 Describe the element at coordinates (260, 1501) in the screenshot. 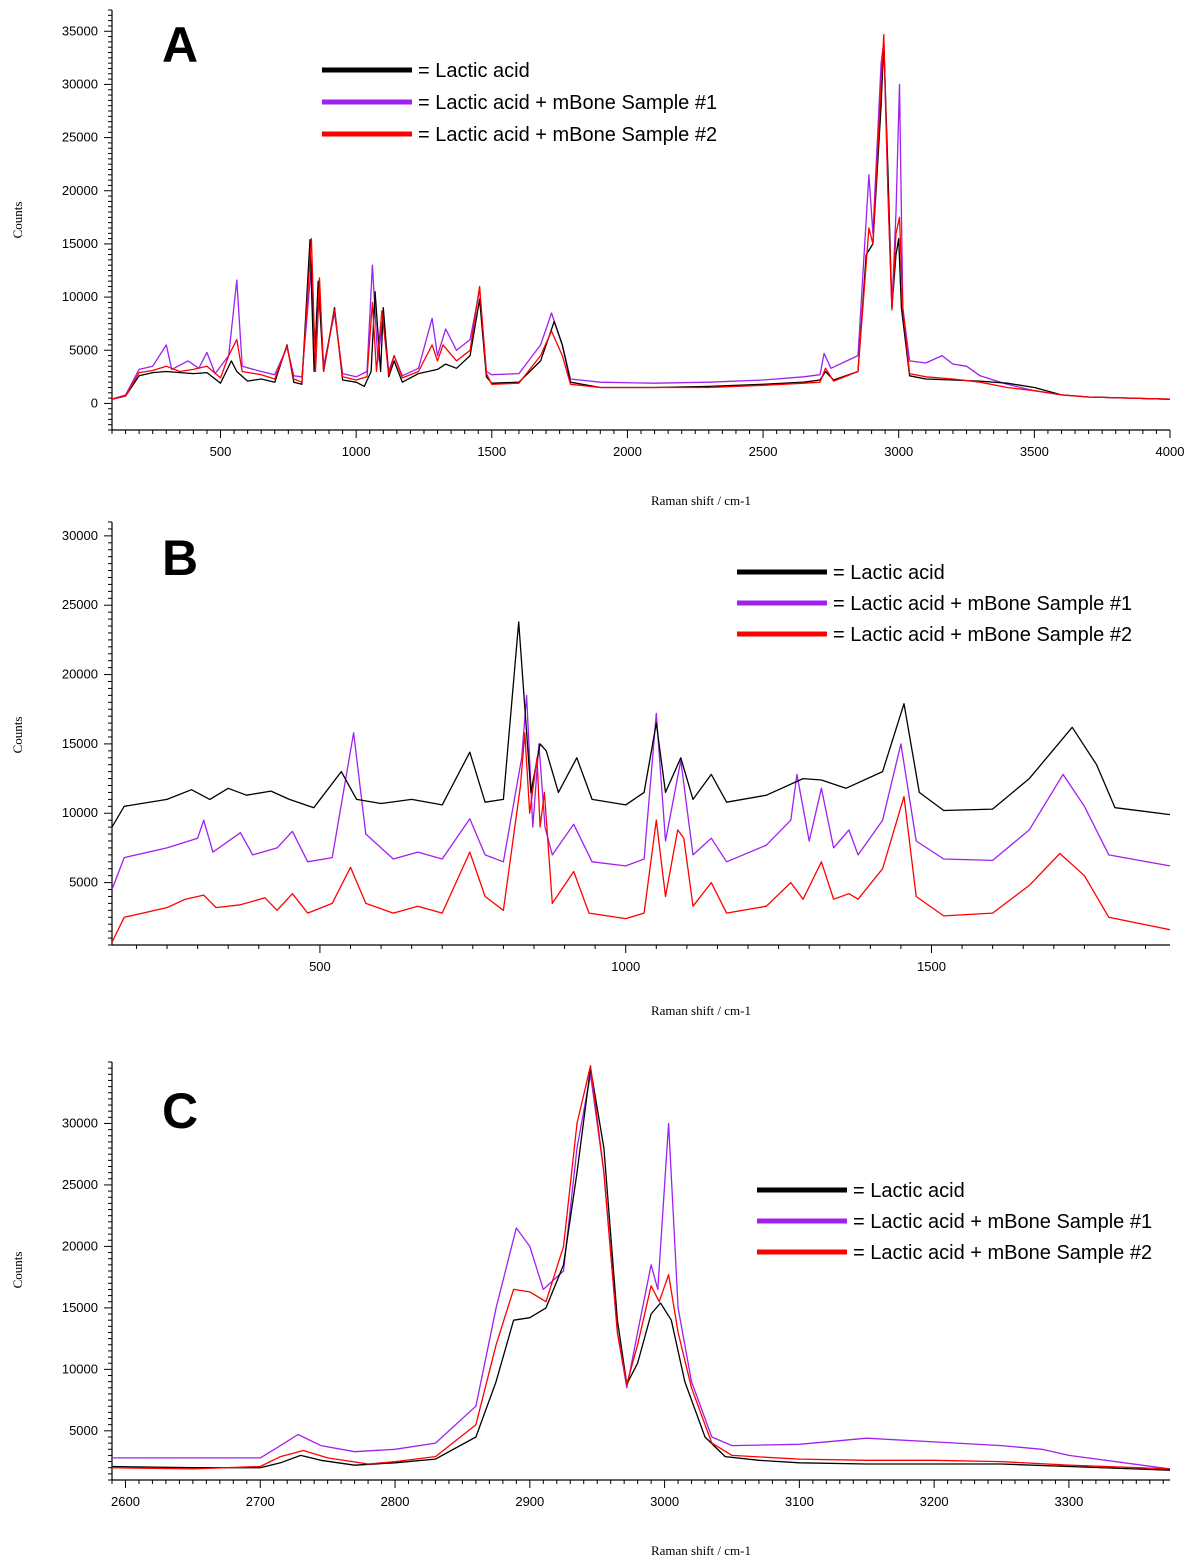

I see `x-tick-label: 2700` at that location.